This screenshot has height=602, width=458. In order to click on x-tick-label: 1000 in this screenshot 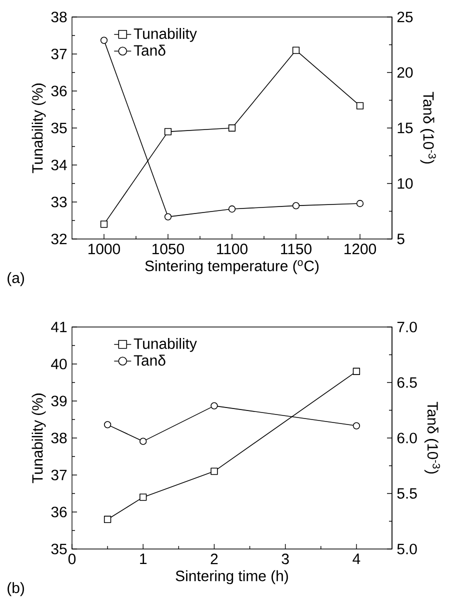, I will do `click(104, 249)`.